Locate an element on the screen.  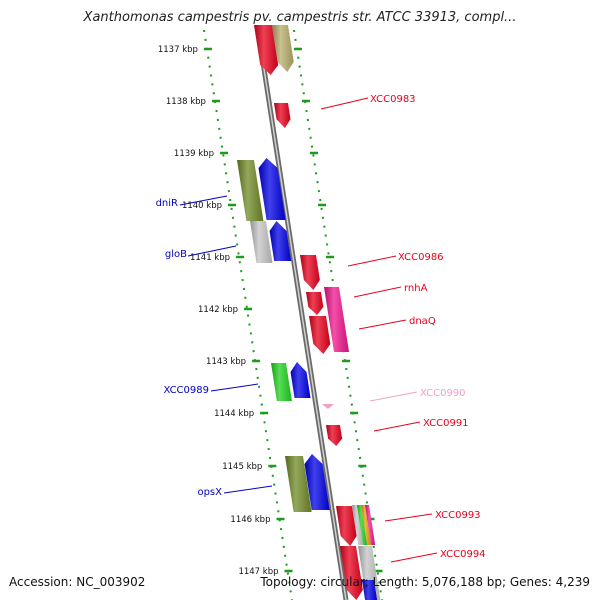
gene-label-glob: gloB is located at coordinates (176, 254).